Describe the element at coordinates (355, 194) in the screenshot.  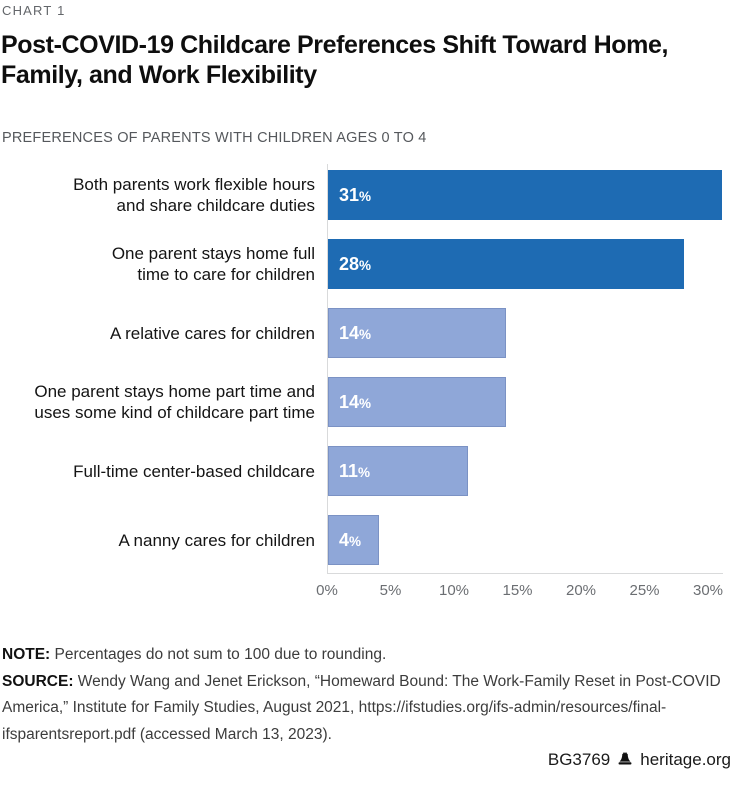
I see `bar-value-label: 31%` at that location.